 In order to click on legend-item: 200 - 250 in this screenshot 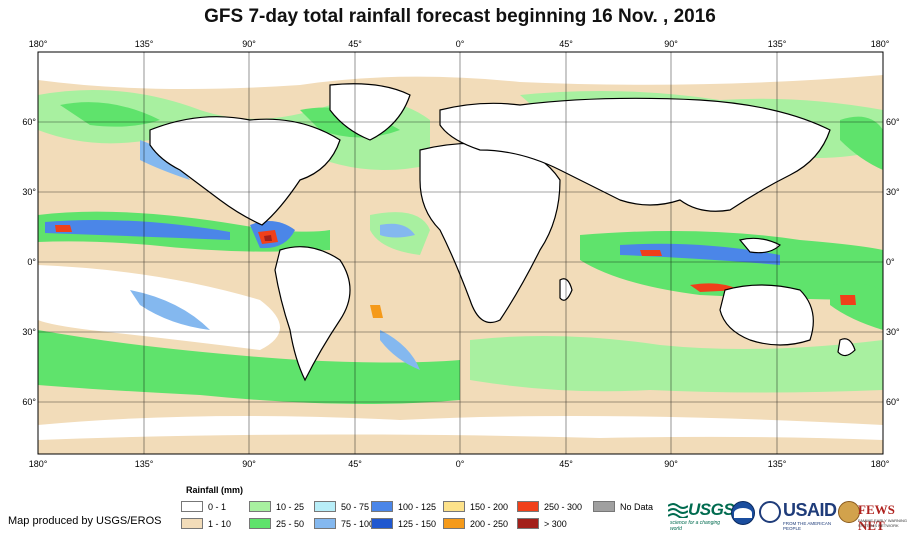, I will do `click(475, 523)`.